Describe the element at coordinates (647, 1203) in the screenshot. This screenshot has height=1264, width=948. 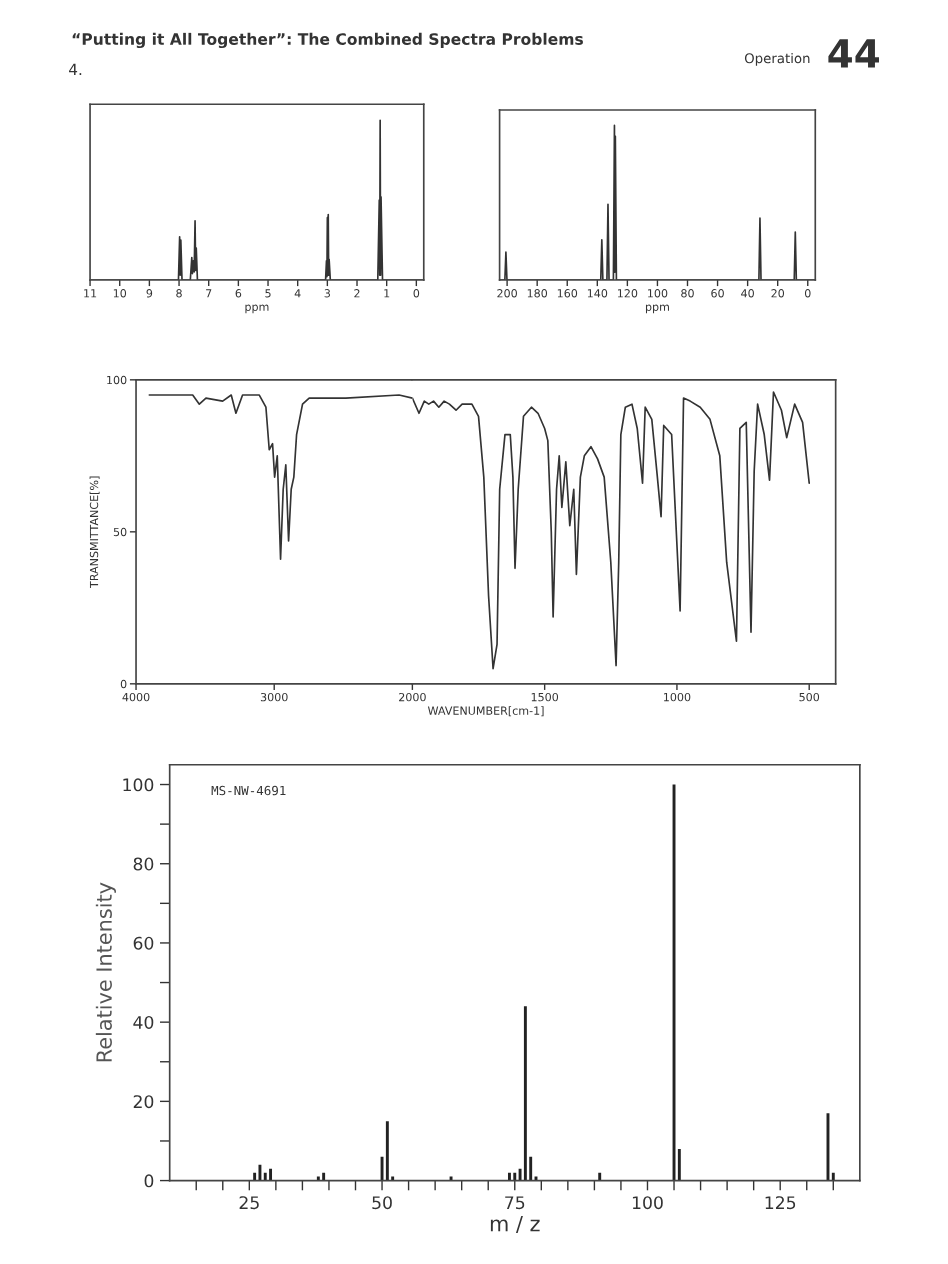
I see `x-tick-label: 100` at that location.